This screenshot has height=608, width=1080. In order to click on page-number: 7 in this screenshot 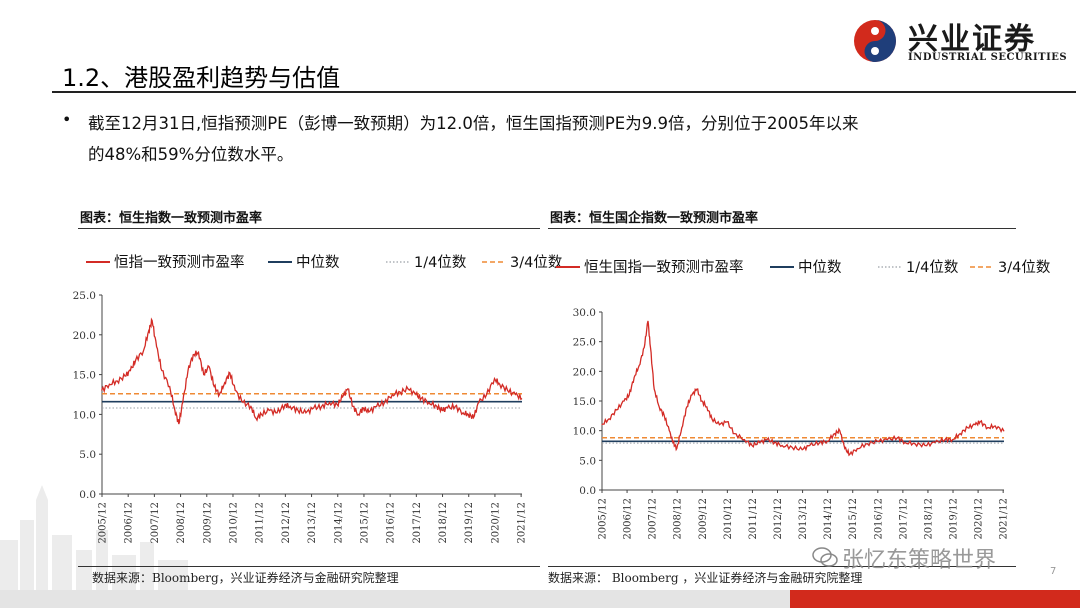, I will do `click(1053, 571)`.